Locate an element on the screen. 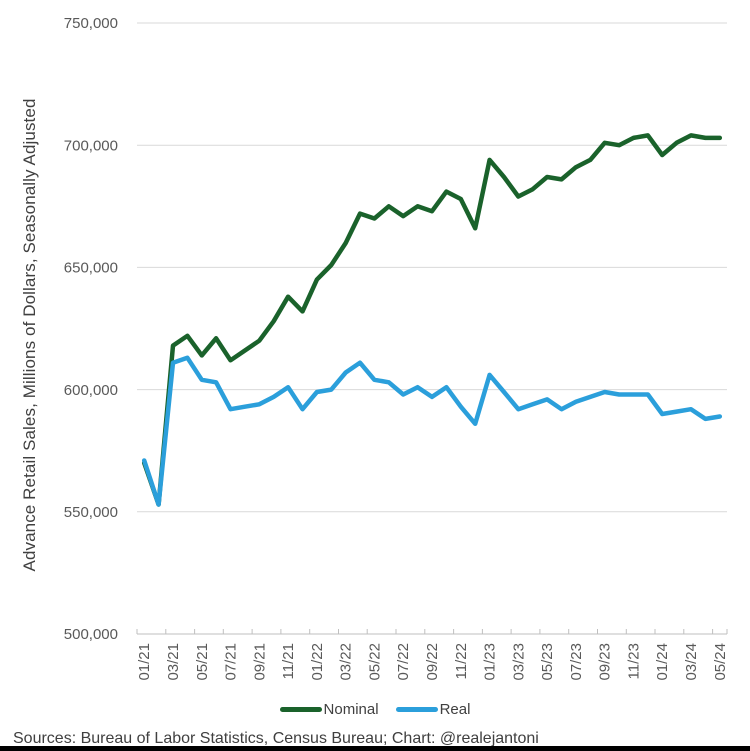  legend-item-real: Real is located at coordinates (433, 709).